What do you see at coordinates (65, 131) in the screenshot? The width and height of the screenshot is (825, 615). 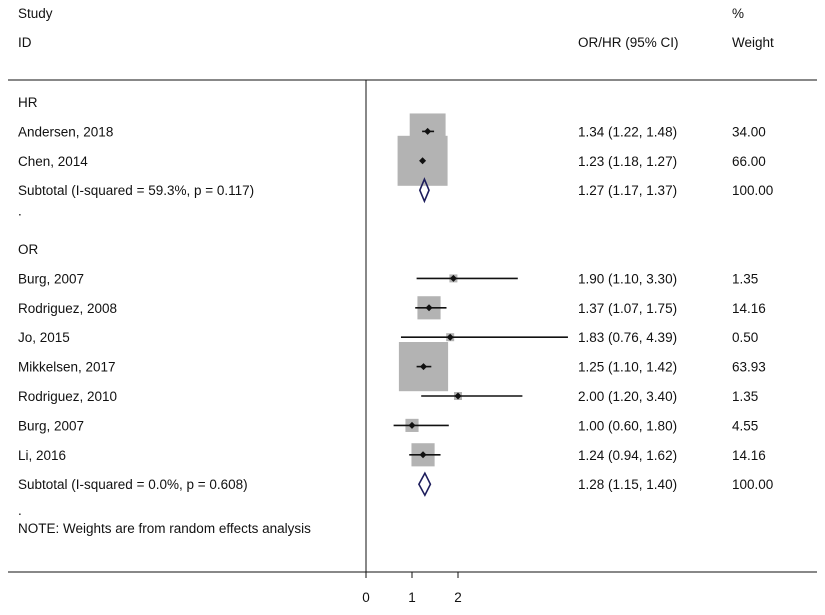 I see `study-label: Andersen, 2018` at bounding box center [65, 131].